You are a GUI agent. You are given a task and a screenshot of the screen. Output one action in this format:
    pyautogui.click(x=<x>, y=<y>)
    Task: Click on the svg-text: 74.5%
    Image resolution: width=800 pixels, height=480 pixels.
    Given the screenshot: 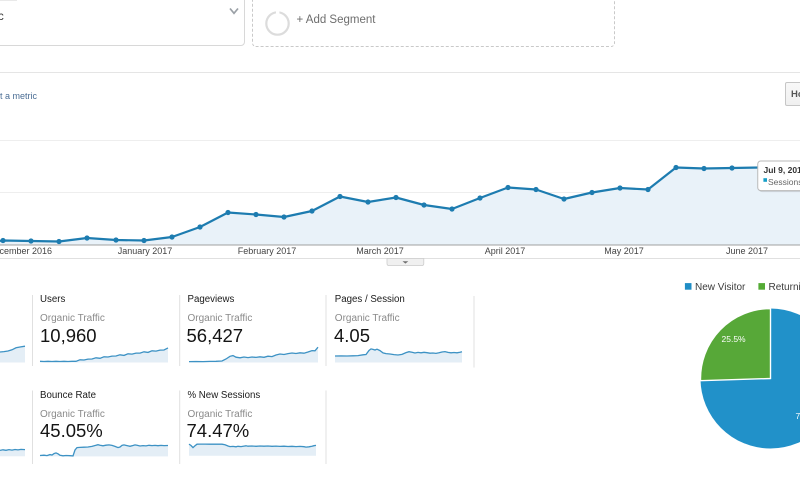 What is the action you would take?
    pyautogui.click(x=798, y=416)
    